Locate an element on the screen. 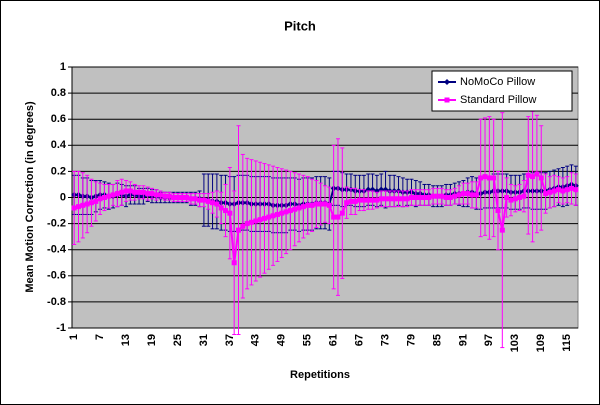 This screenshot has width=600, height=405. x-tick-label: 25 is located at coordinates (178, 340).